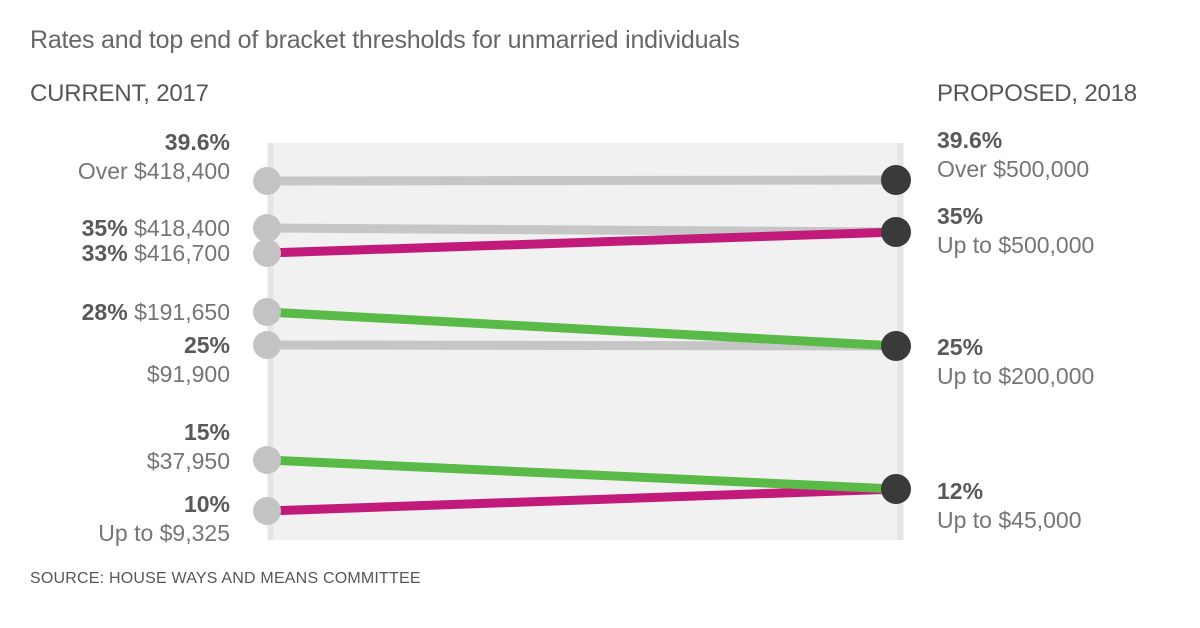  What do you see at coordinates (1009, 506) in the screenshot?
I see `right-bracket-label: 12% Up to $45,000` at bounding box center [1009, 506].